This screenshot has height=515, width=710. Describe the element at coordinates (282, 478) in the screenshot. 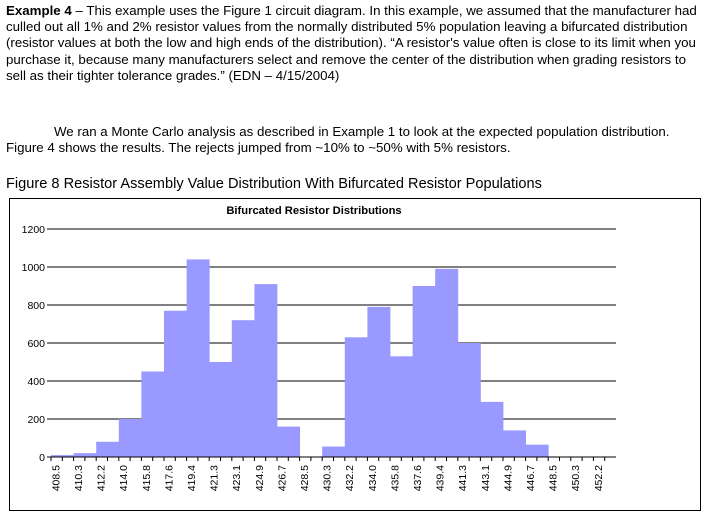

I see `x-tick-label: 426.7` at that location.